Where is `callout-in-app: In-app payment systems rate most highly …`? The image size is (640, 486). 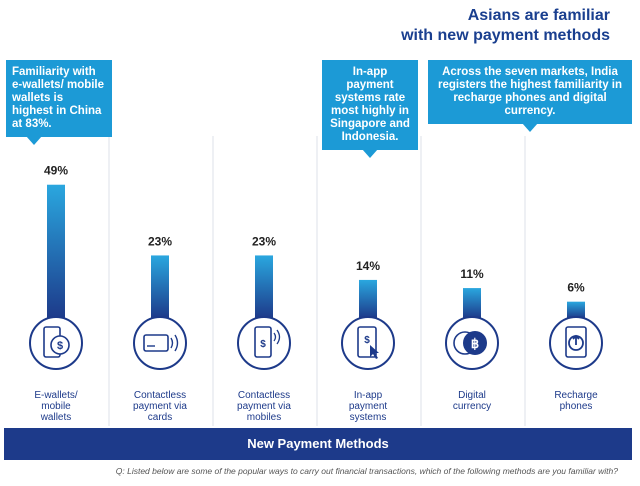 callout-in-app: In-app payment systems rate most highly … is located at coordinates (370, 109).